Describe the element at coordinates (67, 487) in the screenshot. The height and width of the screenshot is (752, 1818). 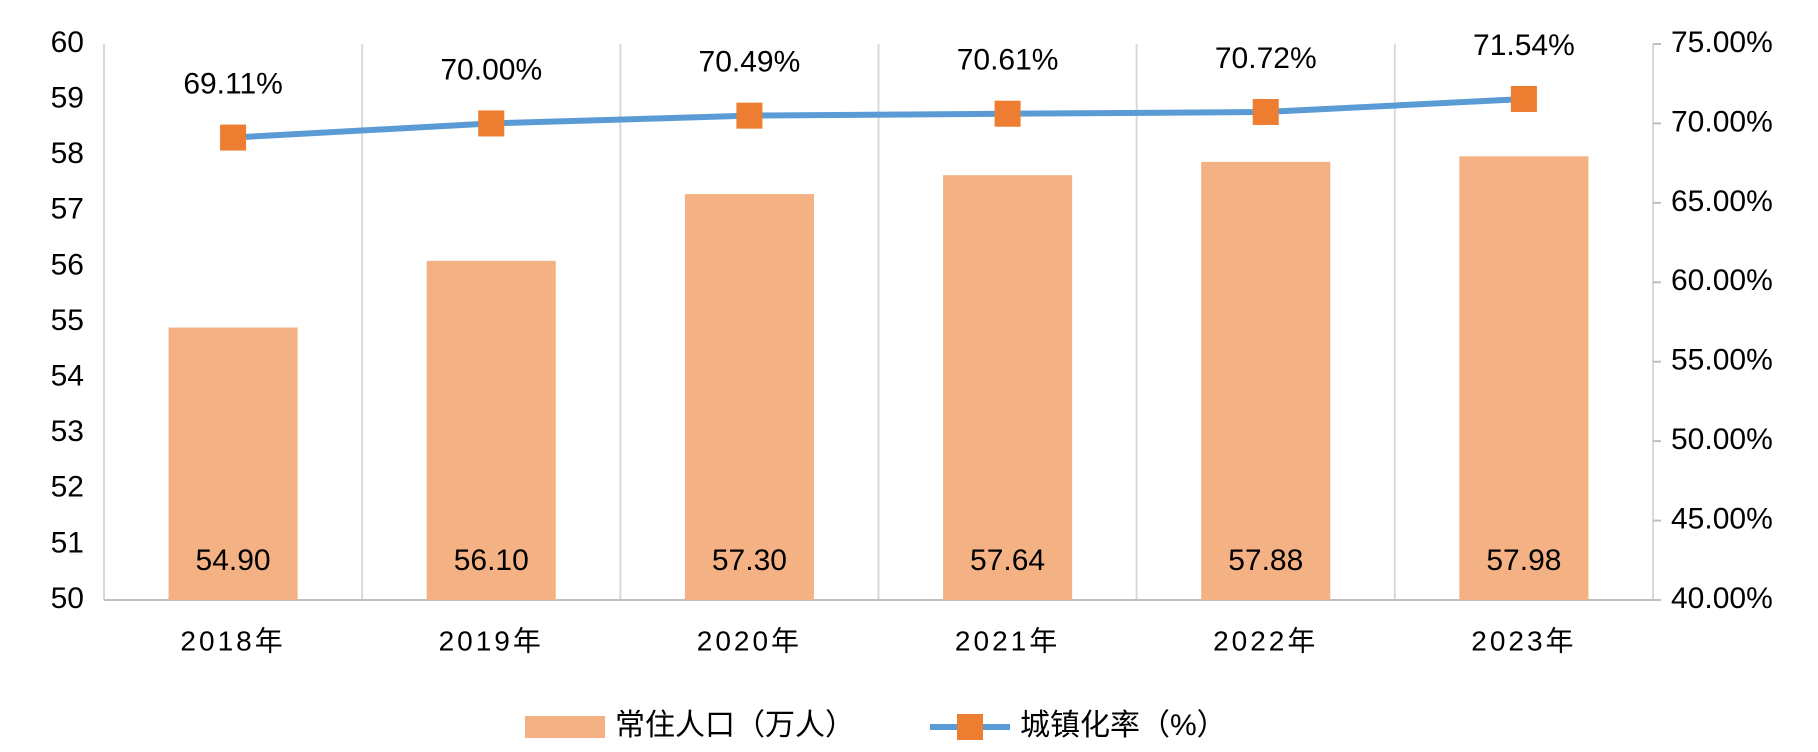
I see `y-tick-label: 52` at that location.